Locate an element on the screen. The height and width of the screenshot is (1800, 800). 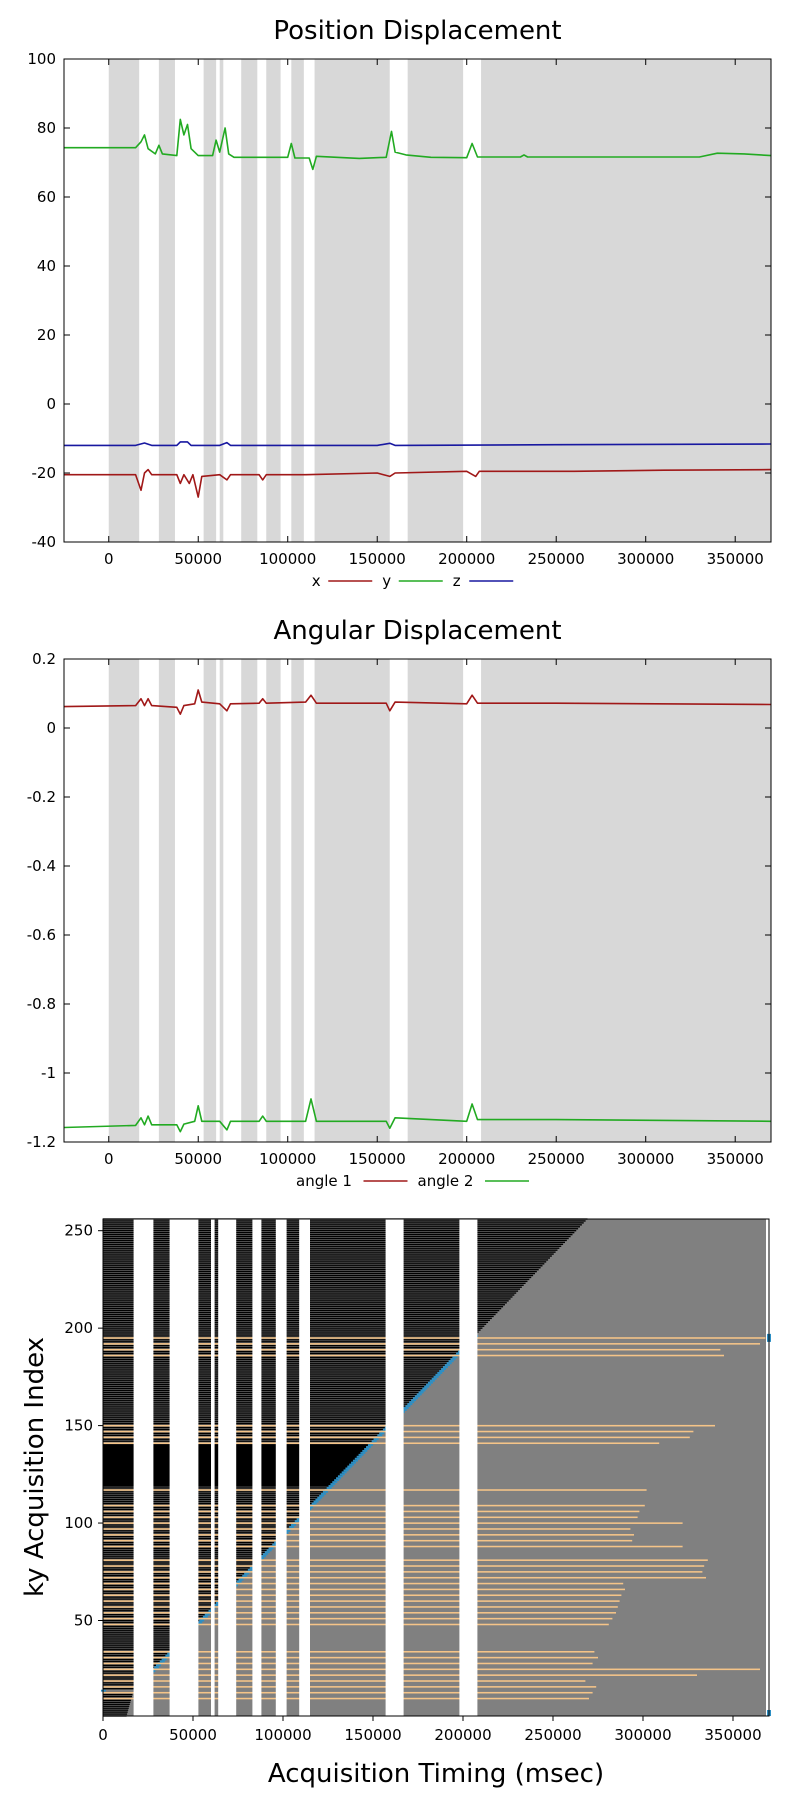
edge-band is located at coordinates (767, 1467).